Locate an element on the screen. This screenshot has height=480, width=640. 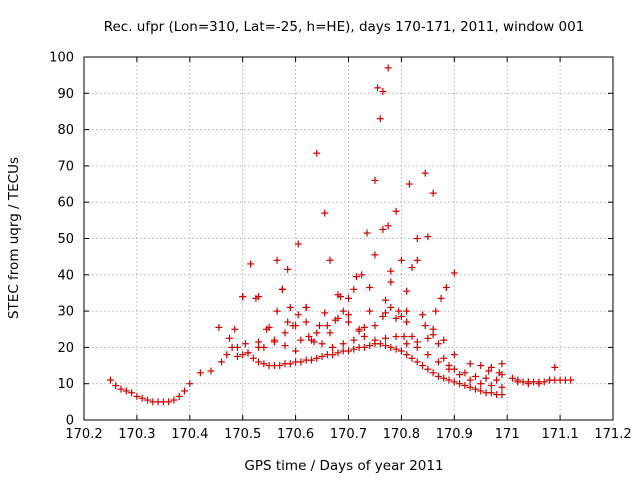
y-axis-label: STEC from uqrg / TECUs is located at coordinates (14, 238).